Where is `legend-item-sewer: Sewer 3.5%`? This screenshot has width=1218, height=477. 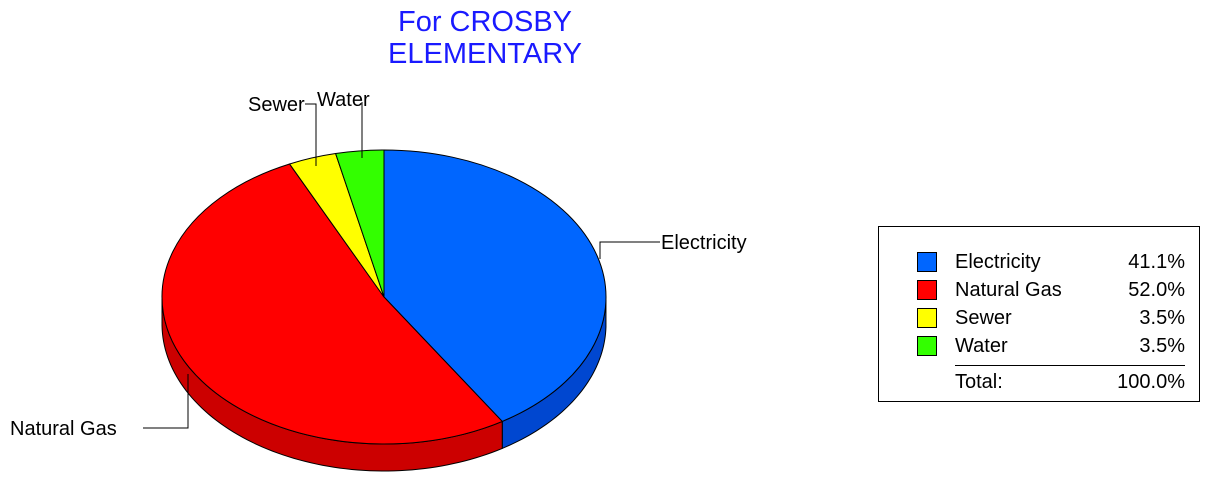
legend-item-sewer: Sewer 3.5% is located at coordinates (1039, 318).